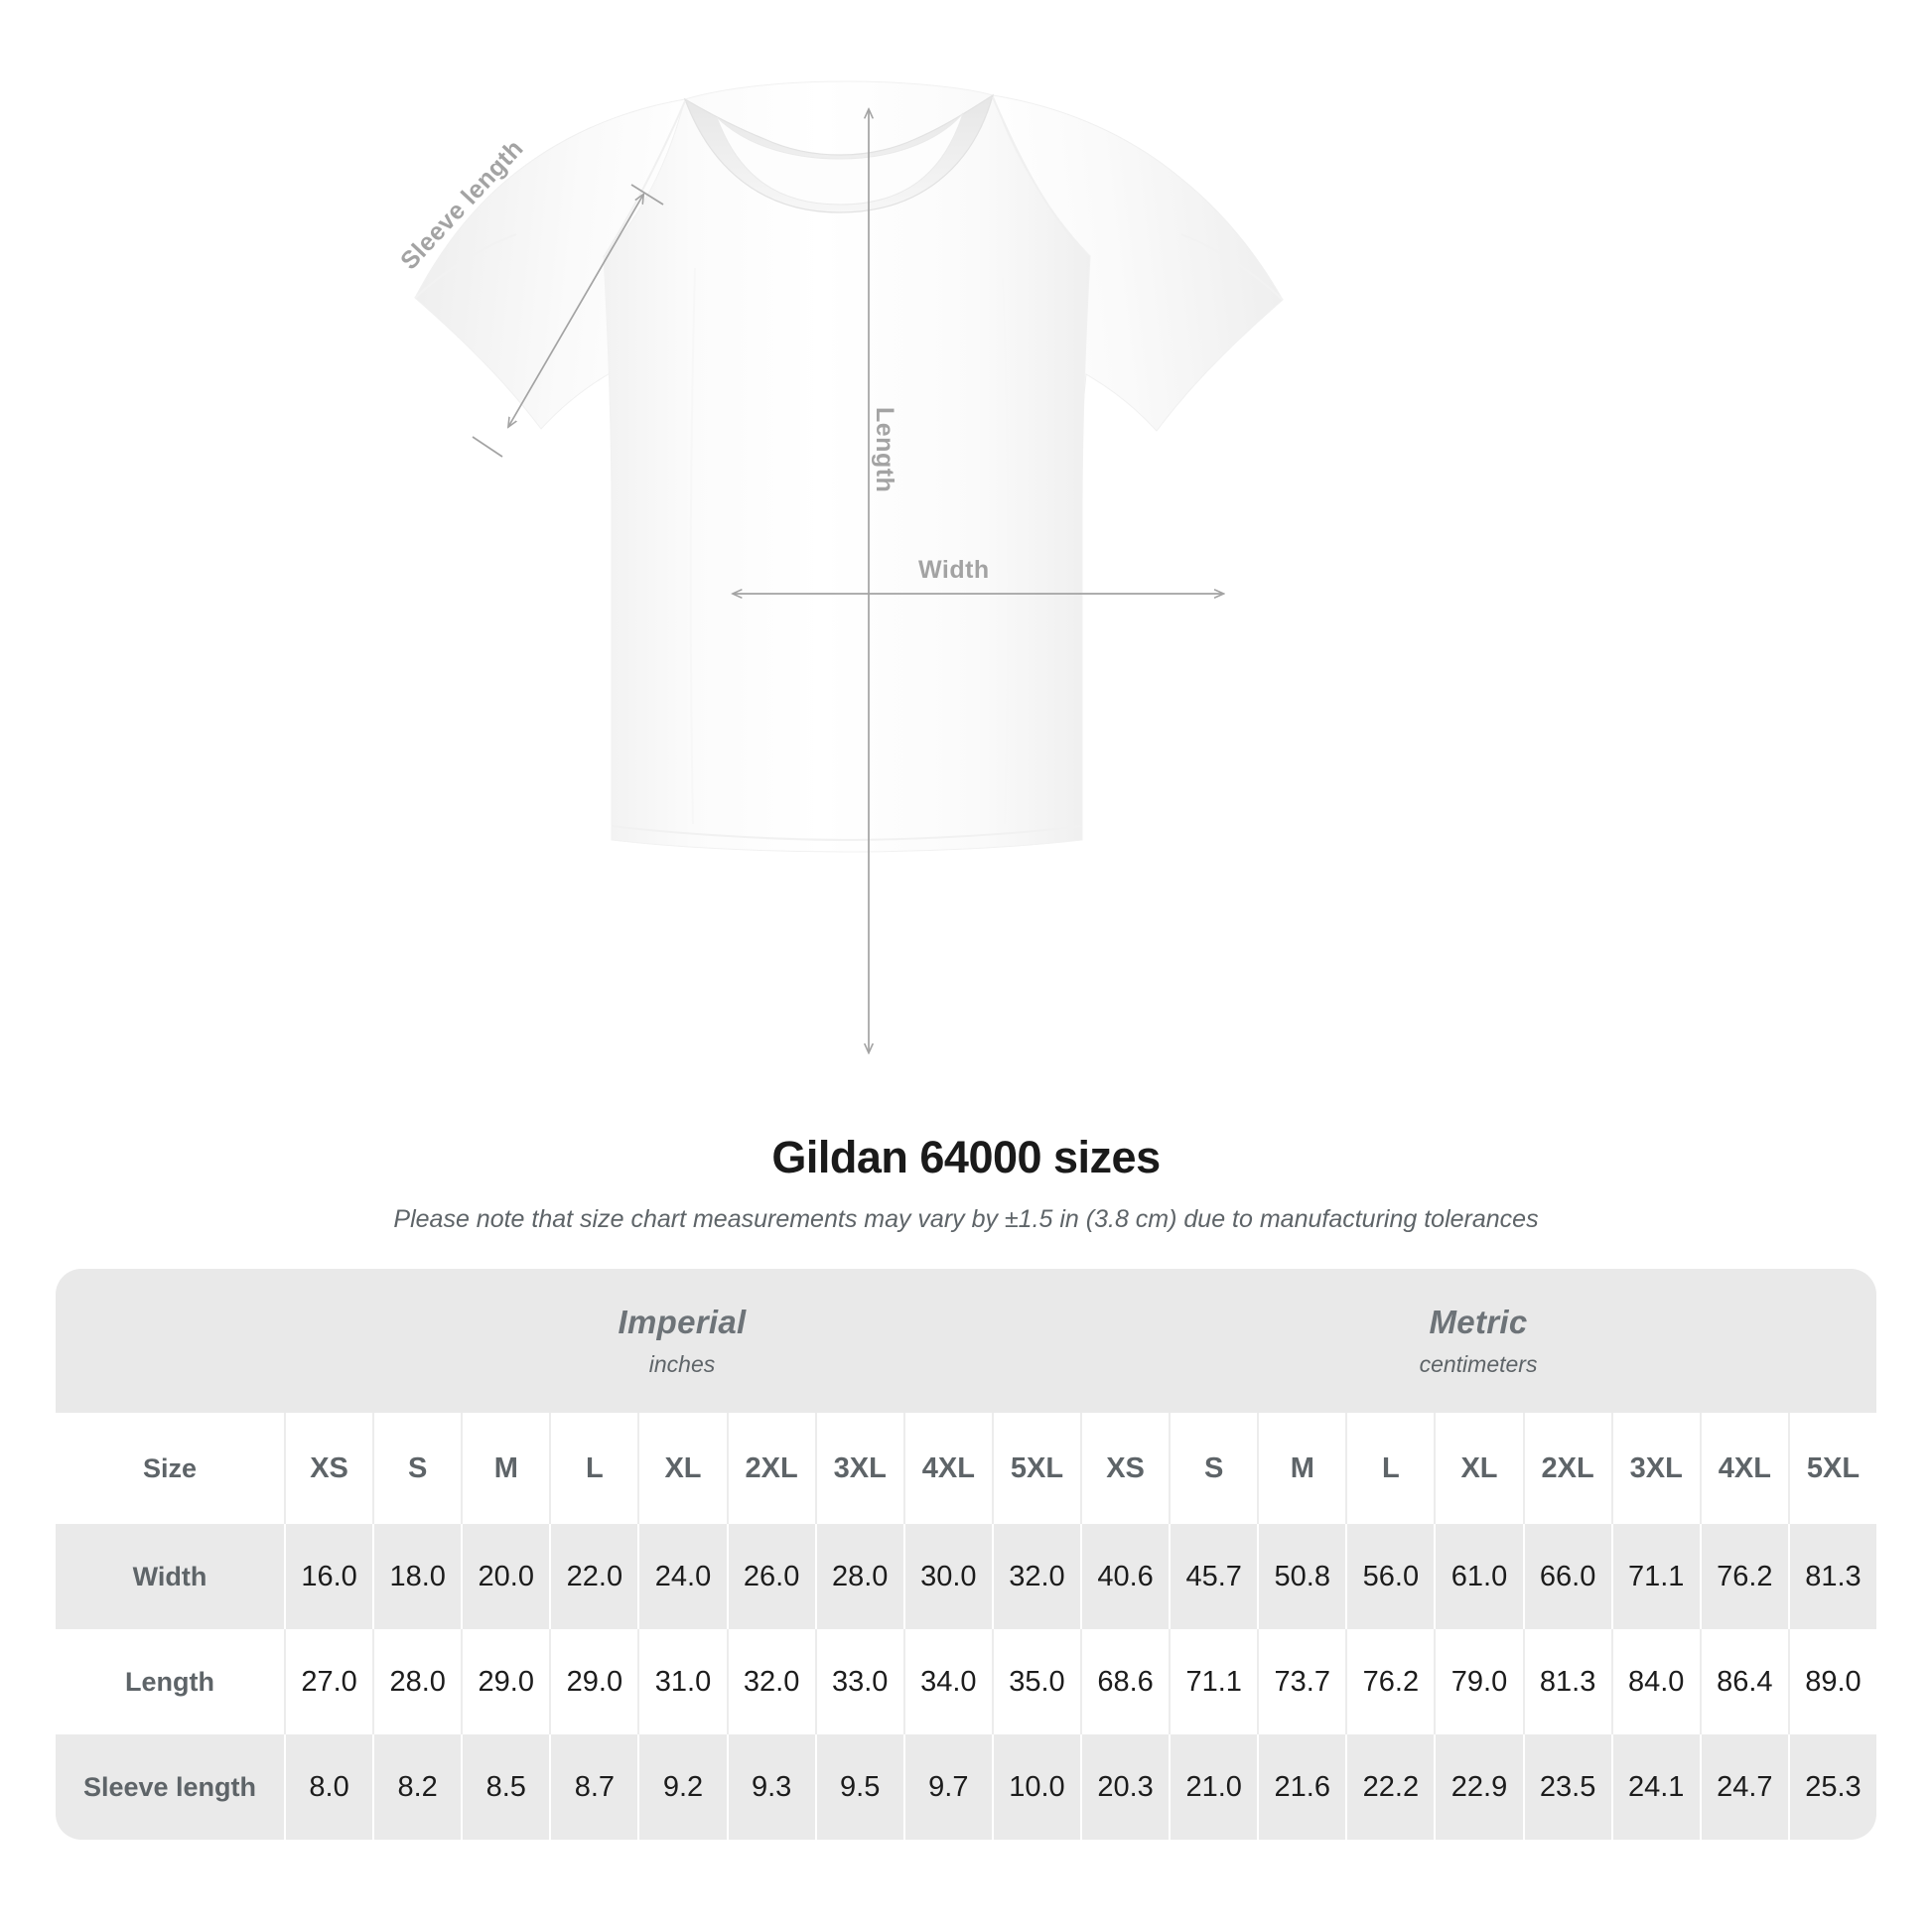 This screenshot has height=1932, width=1932. What do you see at coordinates (1832, 1787) in the screenshot?
I see `cell-sleeve-length-metric-5xl: 25.3` at bounding box center [1832, 1787].